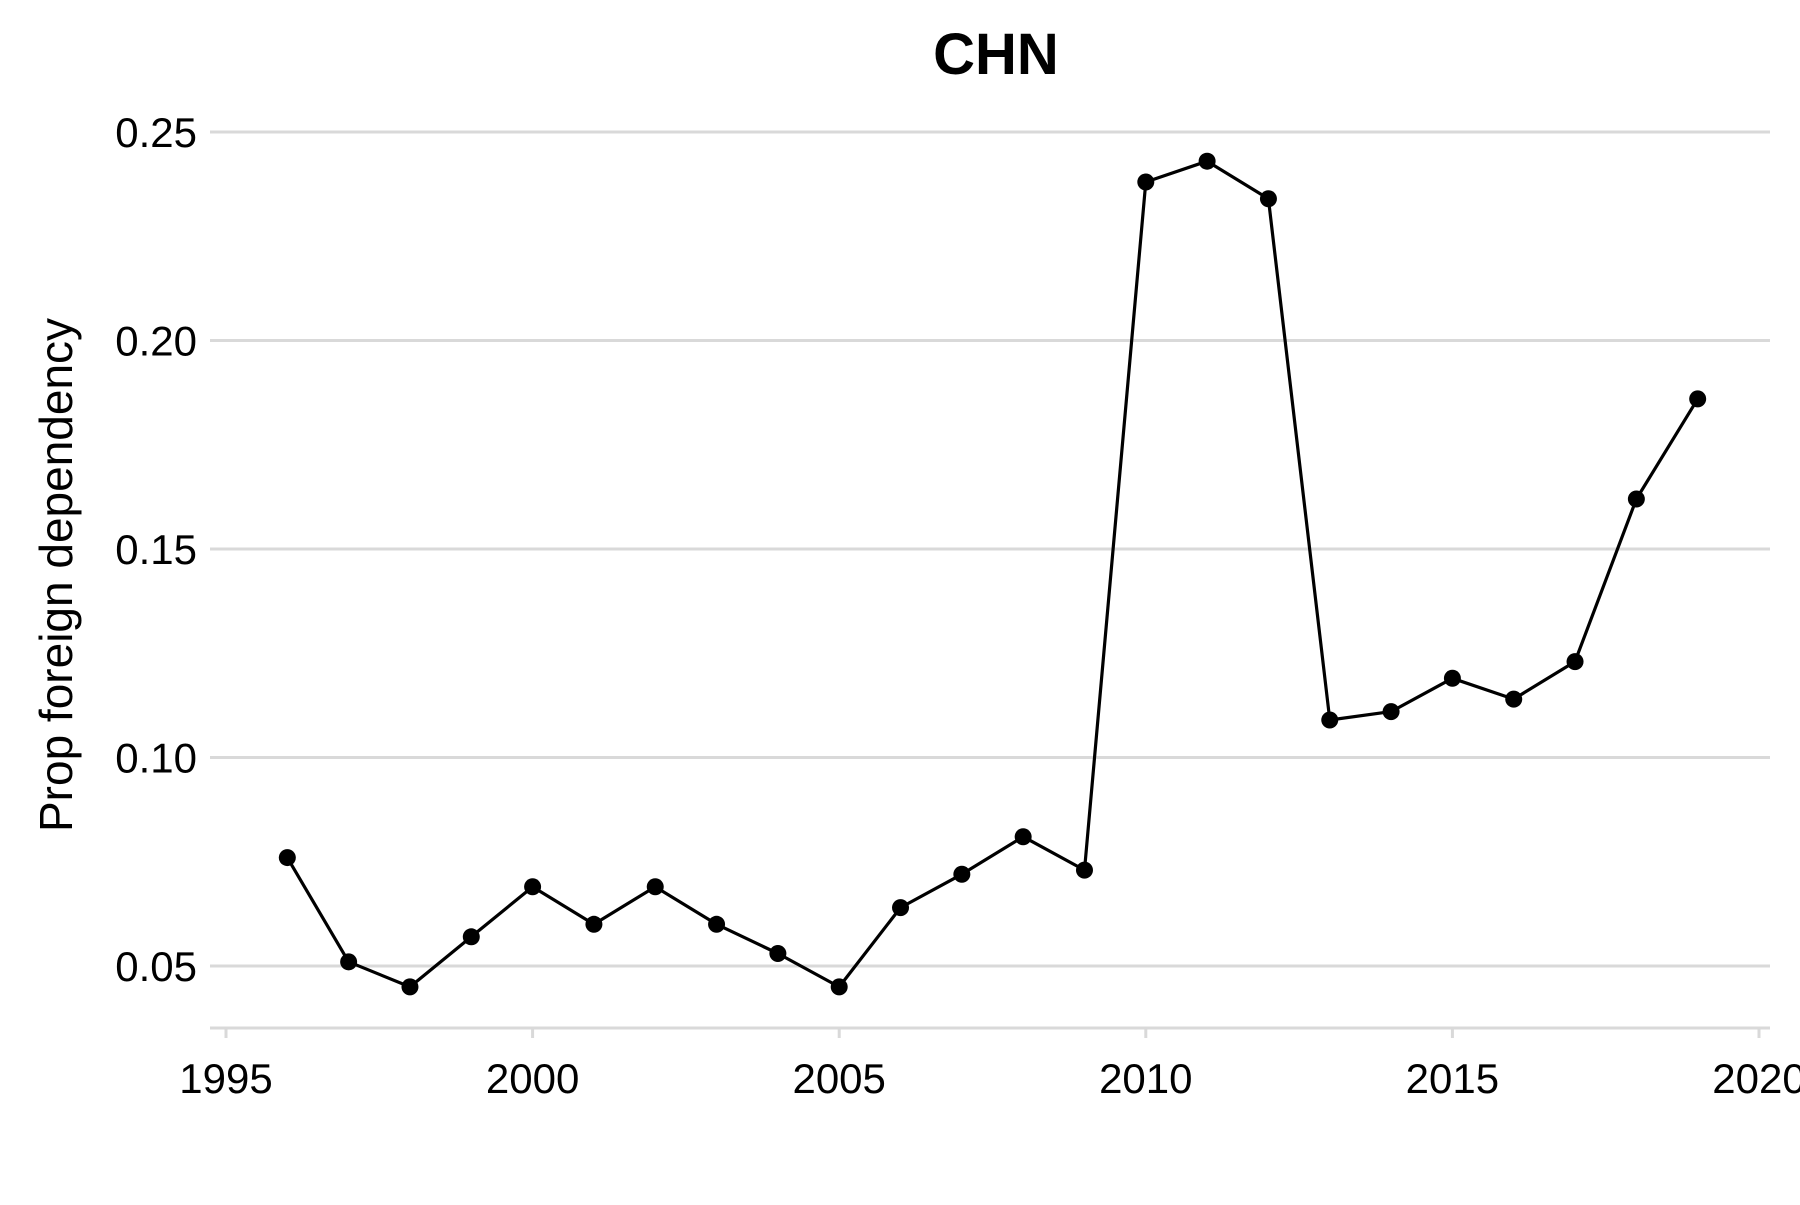 The width and height of the screenshot is (1800, 1205). Describe the element at coordinates (156, 966) in the screenshot. I see `y-tick-label: 0.05` at that location.